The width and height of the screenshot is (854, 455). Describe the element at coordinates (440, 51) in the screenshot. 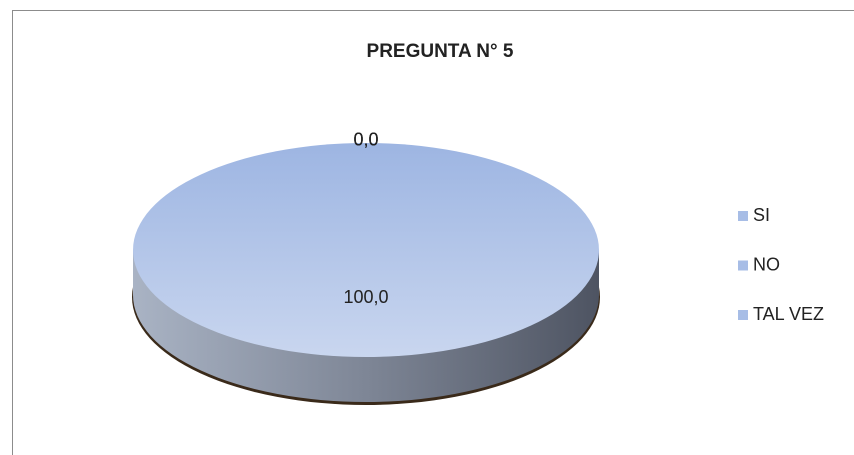

I see `chart-title: PREGUNTA N° 5` at that location.